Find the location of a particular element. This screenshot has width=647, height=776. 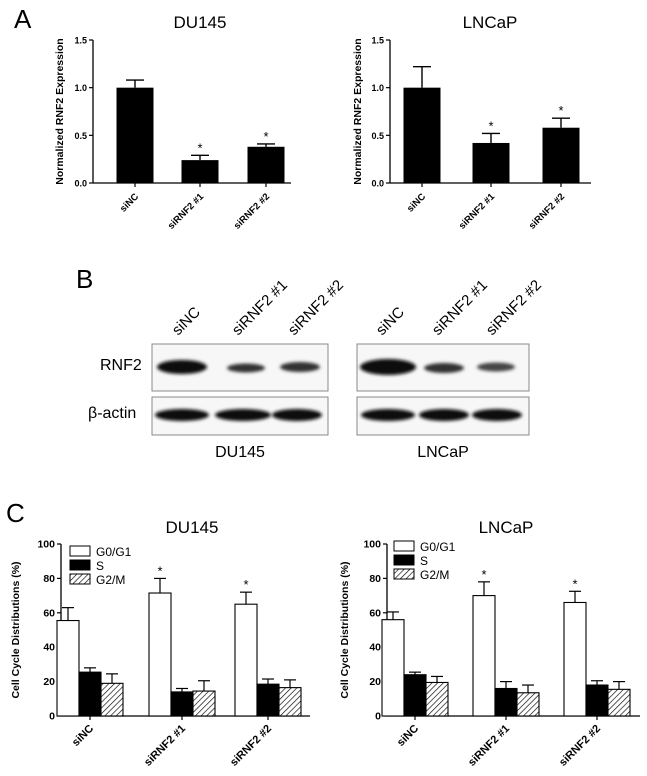

panel-letter-b: B is located at coordinates (84, 279).